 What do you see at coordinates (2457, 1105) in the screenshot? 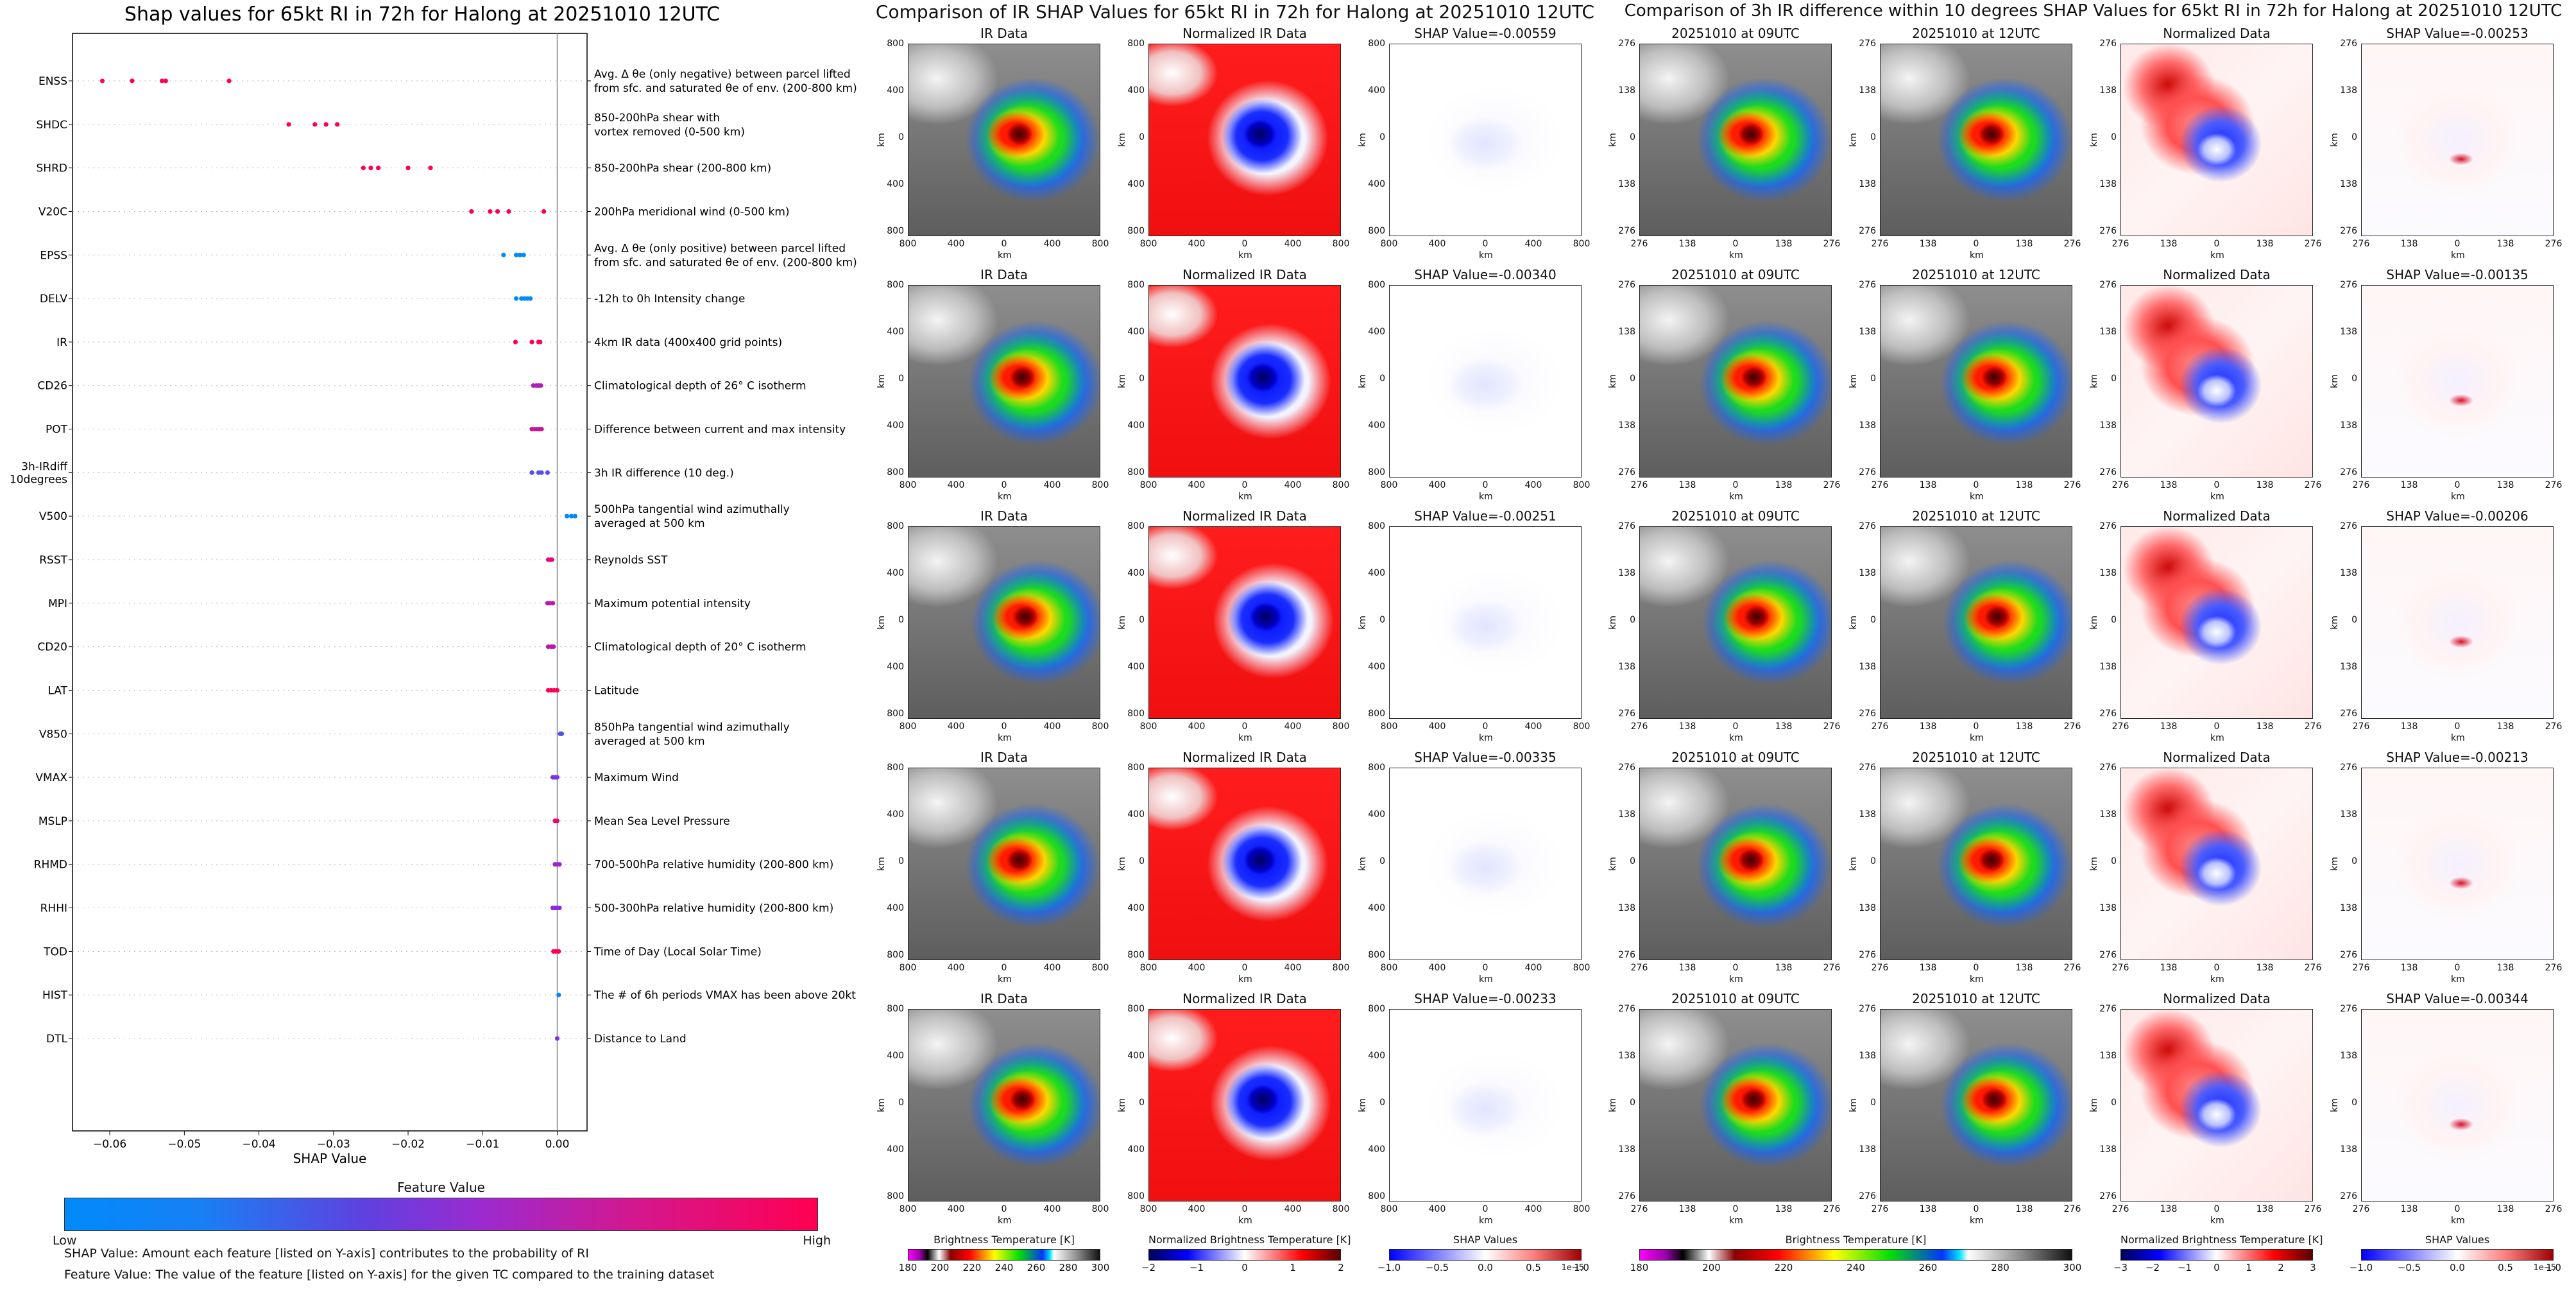
I see `shapdiff-image` at bounding box center [2457, 1105].